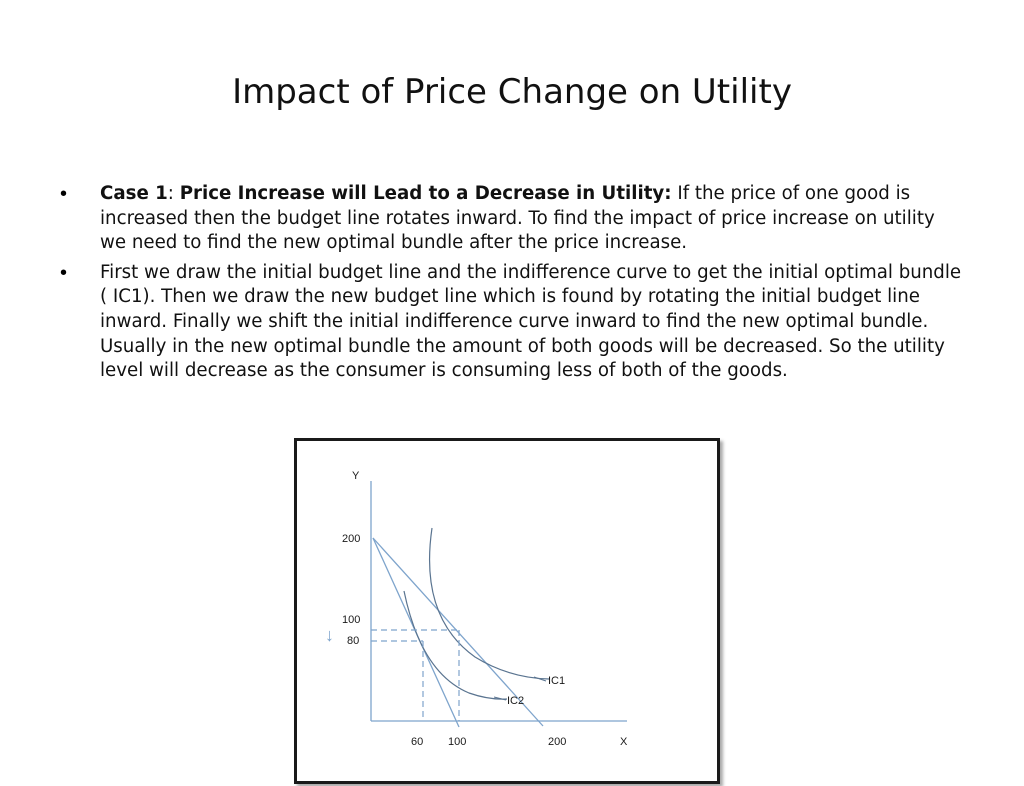  I want to click on x-axis-label: X, so click(624, 742).